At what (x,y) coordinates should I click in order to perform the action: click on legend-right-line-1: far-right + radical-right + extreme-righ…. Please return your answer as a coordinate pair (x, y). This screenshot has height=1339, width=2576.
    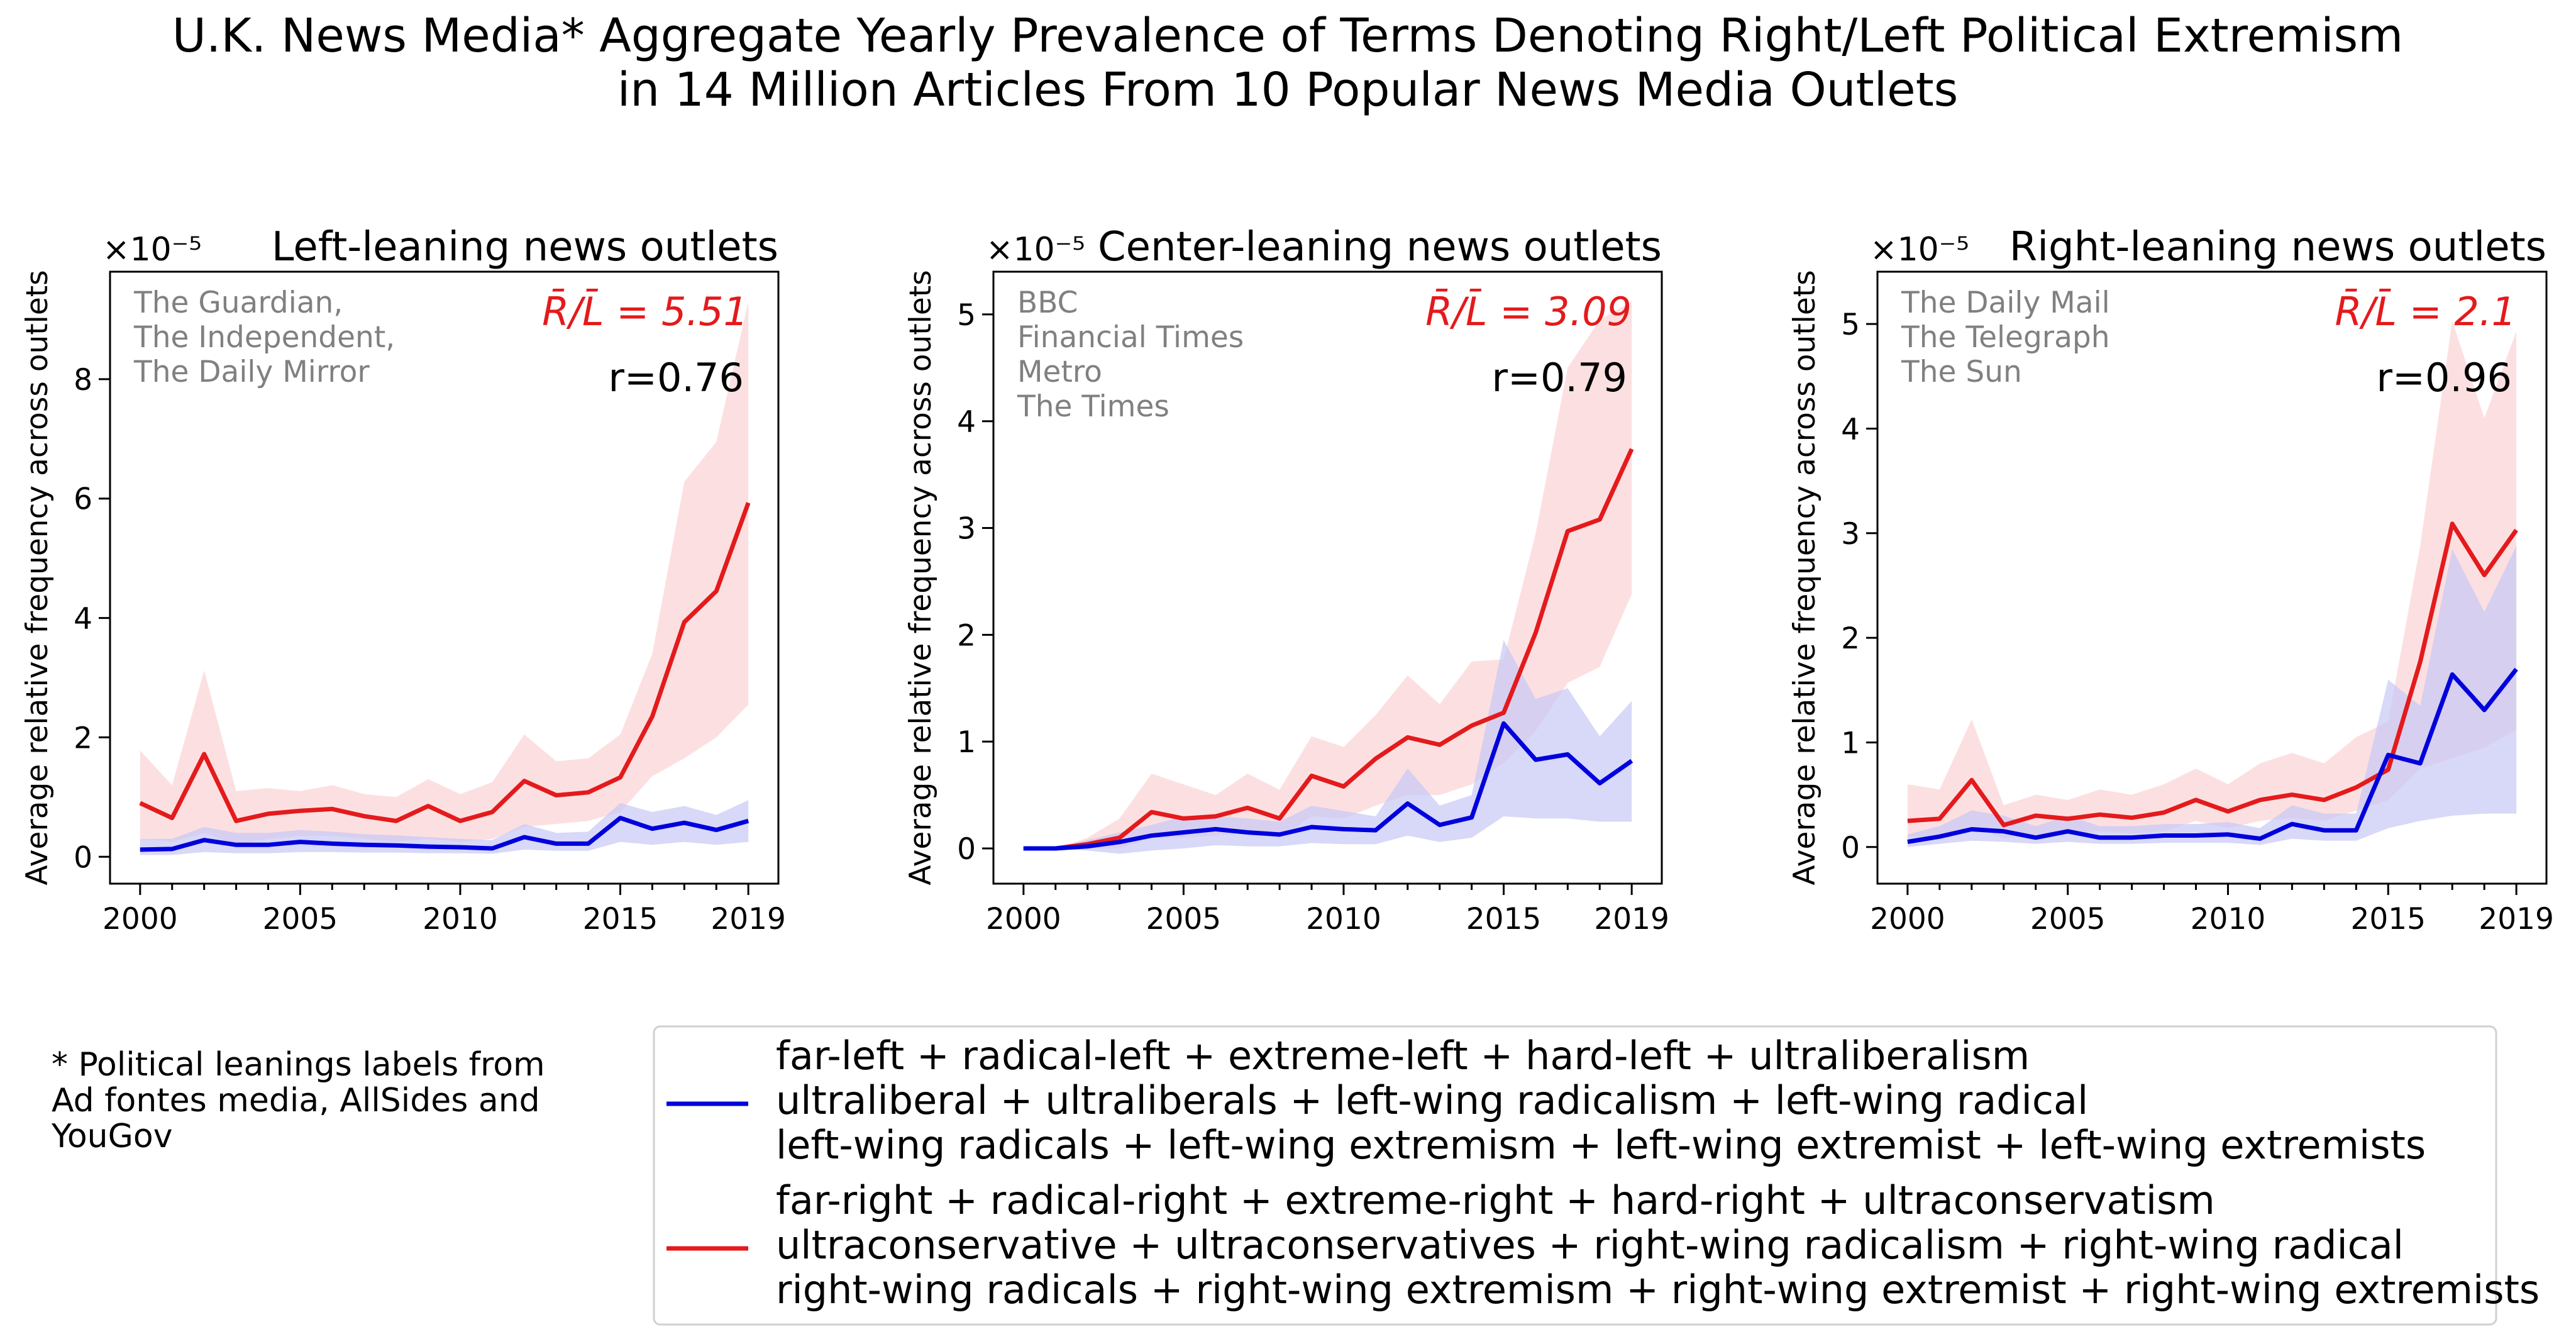
    Looking at the image, I should click on (1495, 1200).